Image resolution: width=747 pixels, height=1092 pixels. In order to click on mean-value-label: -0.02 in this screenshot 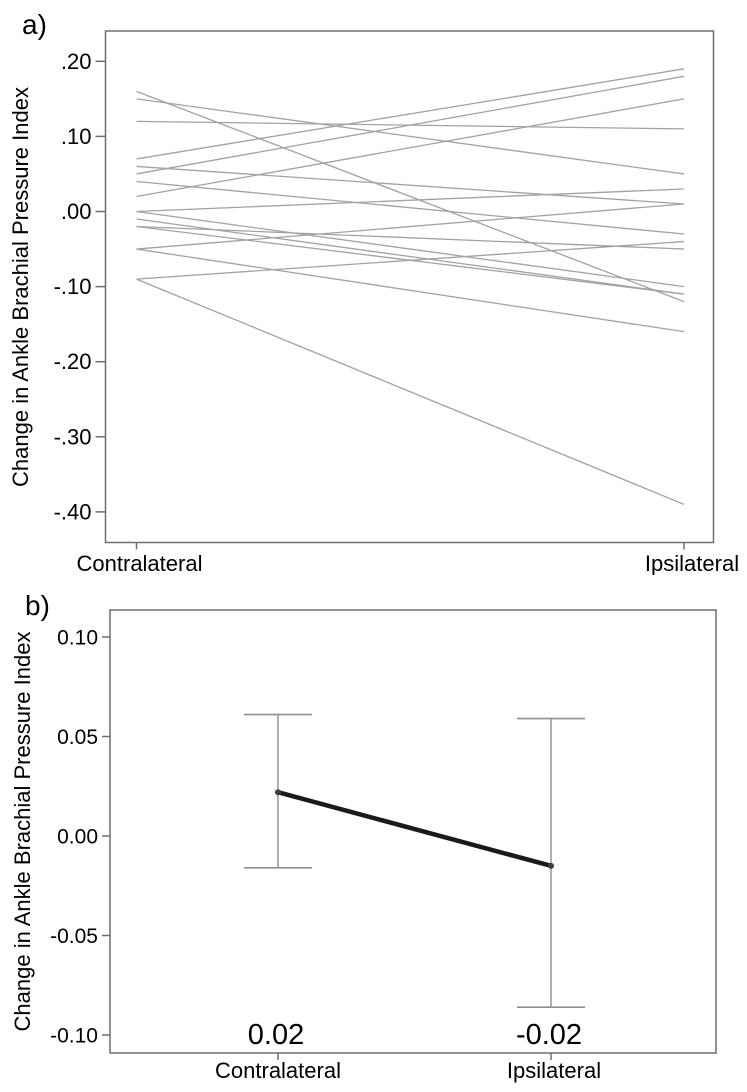, I will do `click(549, 1035)`.